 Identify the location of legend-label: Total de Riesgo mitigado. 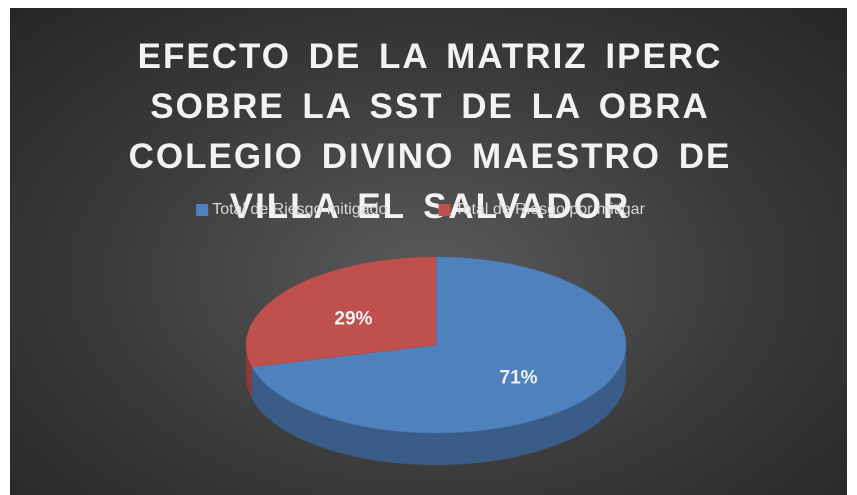
(299, 209).